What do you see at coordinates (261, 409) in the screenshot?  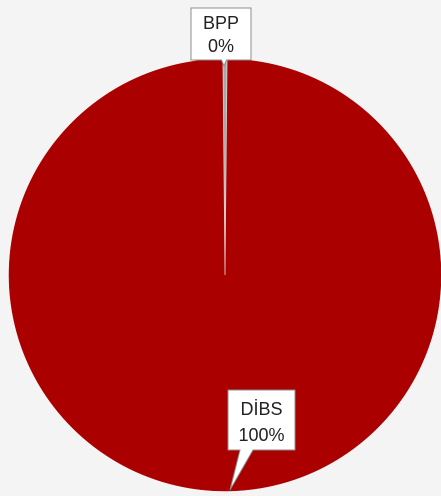 I see `dibs-category-label: DİBS` at bounding box center [261, 409].